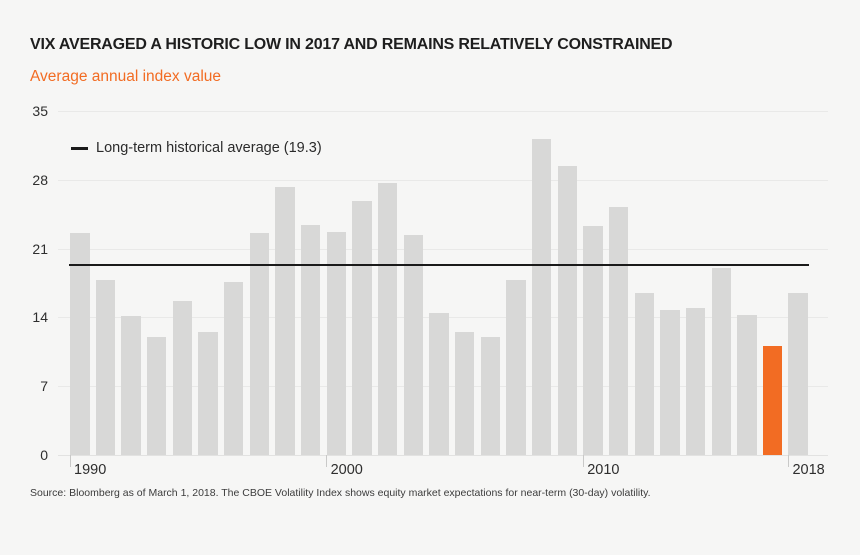  What do you see at coordinates (44, 455) in the screenshot?
I see `y-axis-label-0: 0` at bounding box center [44, 455].